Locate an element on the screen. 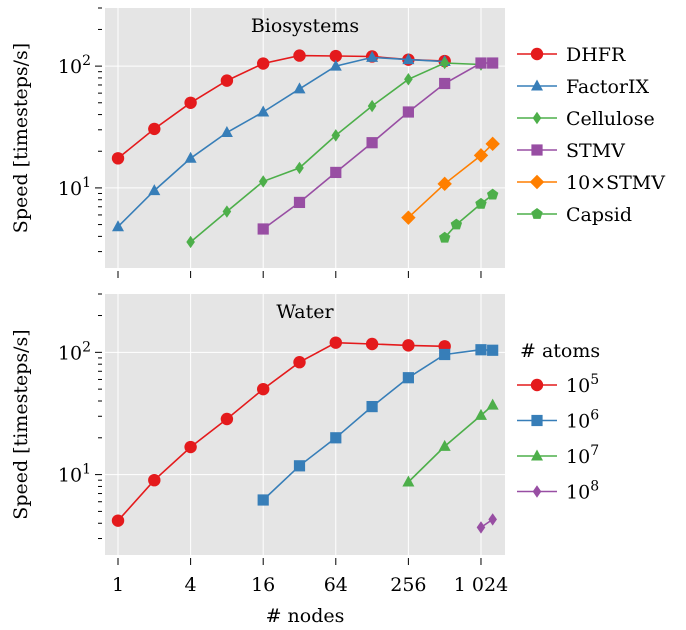 The height and width of the screenshot is (630, 686). series-capsid is located at coordinates (468, 215).